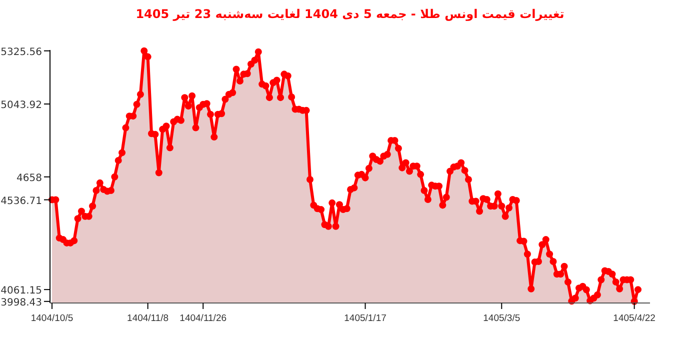  I want to click on chart-title: تغییرات قیمت اونس طلا - جمعه 5 دی 1404 لغایت سه‌شنبه 23 تیر 1405, so click(350, 14).